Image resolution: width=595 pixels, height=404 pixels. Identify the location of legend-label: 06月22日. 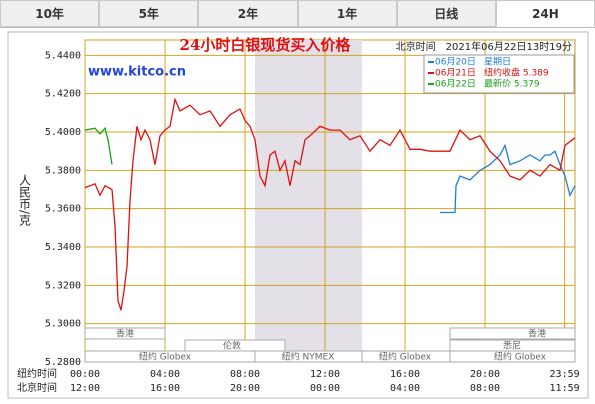
(455, 84).